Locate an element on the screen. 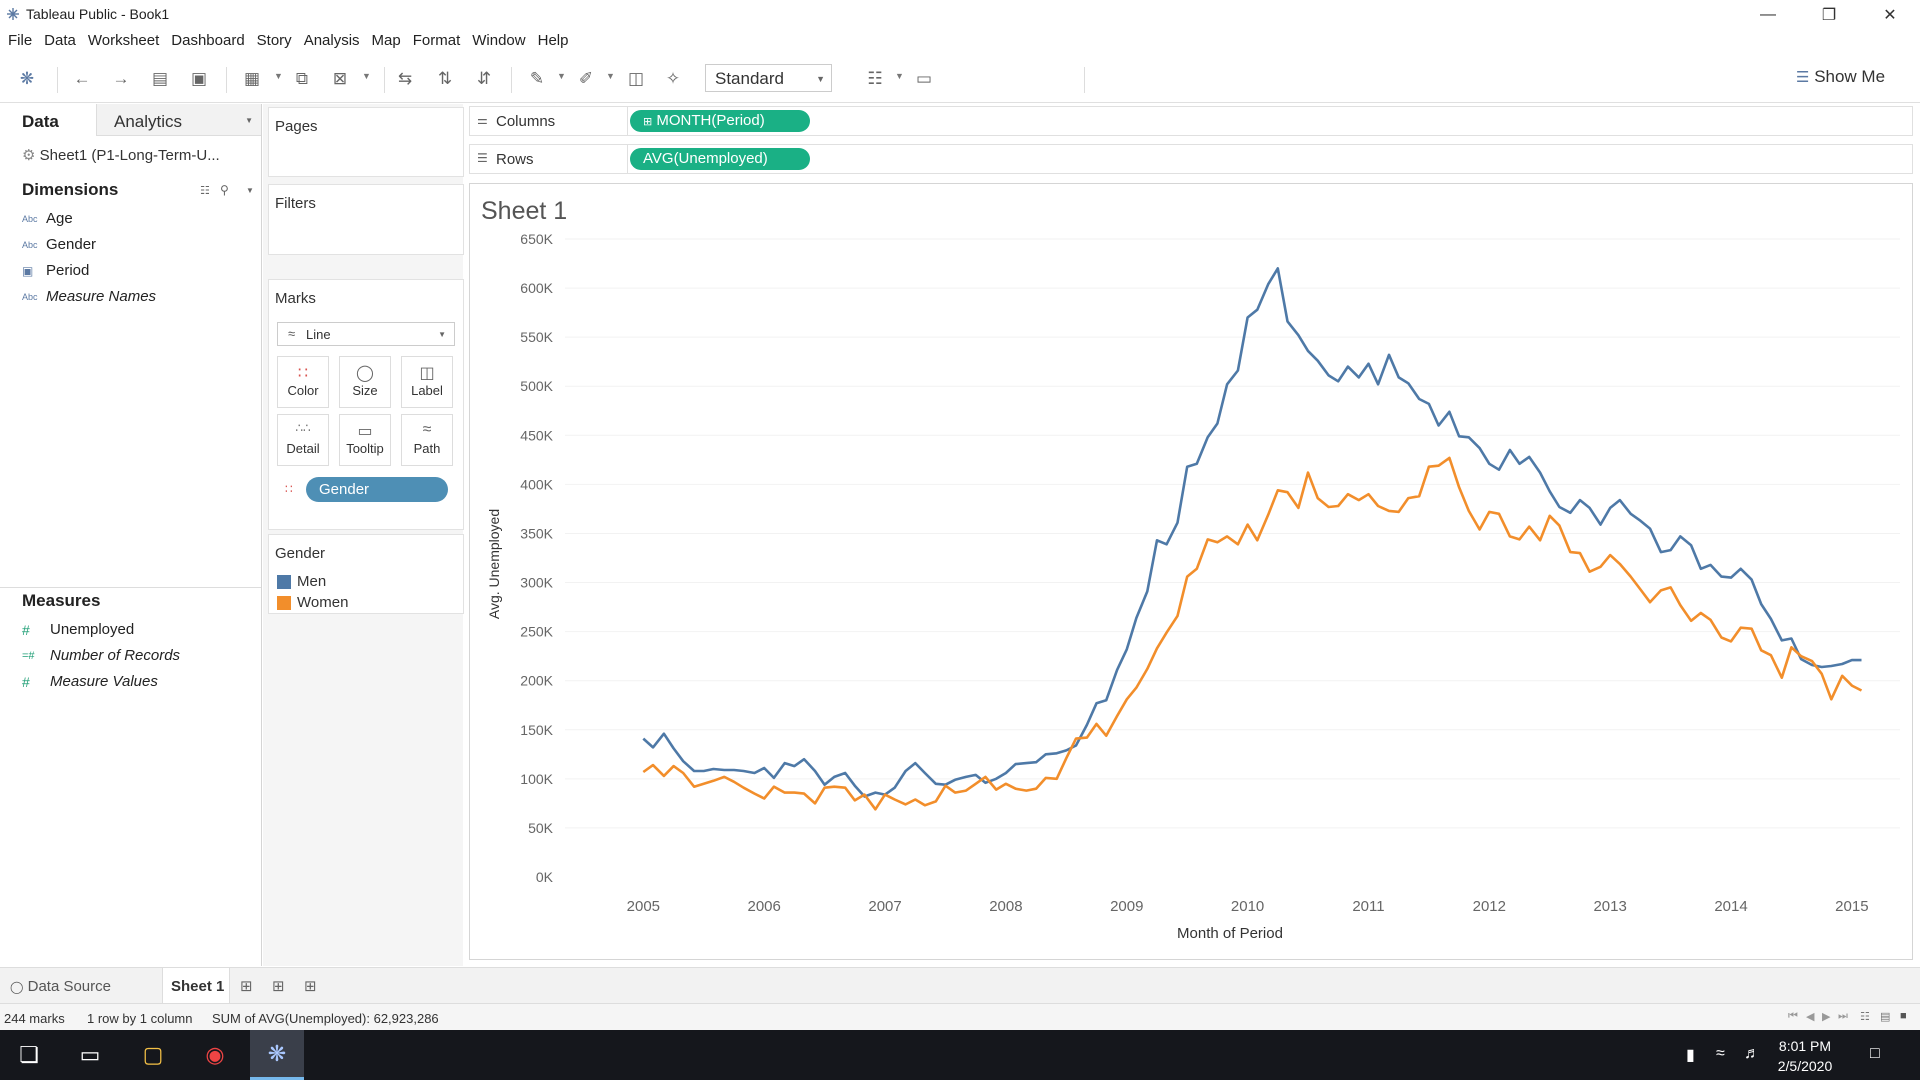 This screenshot has height=1080, width=1920. new-datasource-icon: ▣ is located at coordinates (199, 78).